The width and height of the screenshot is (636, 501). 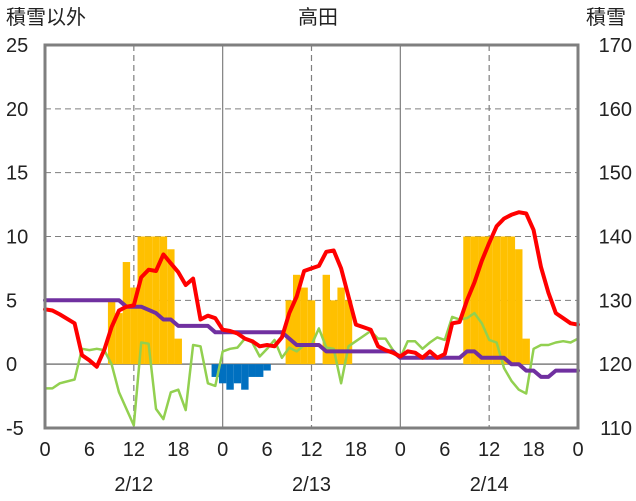 What do you see at coordinates (11, 301) in the screenshot?
I see `left-tick-label: 5` at bounding box center [11, 301].